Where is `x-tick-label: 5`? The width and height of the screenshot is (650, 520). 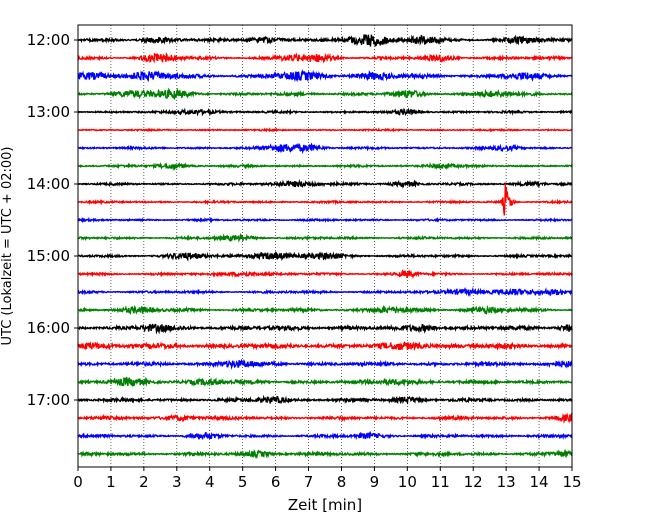 x-tick-label: 5 is located at coordinates (243, 482).